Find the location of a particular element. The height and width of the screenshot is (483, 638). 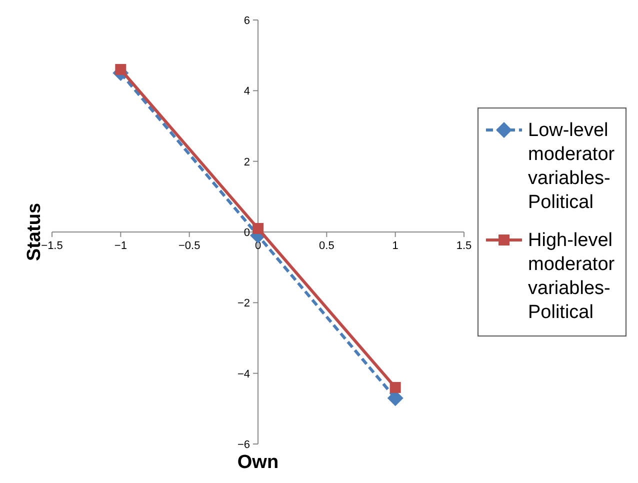

x-tick-label: 1 is located at coordinates (395, 246).